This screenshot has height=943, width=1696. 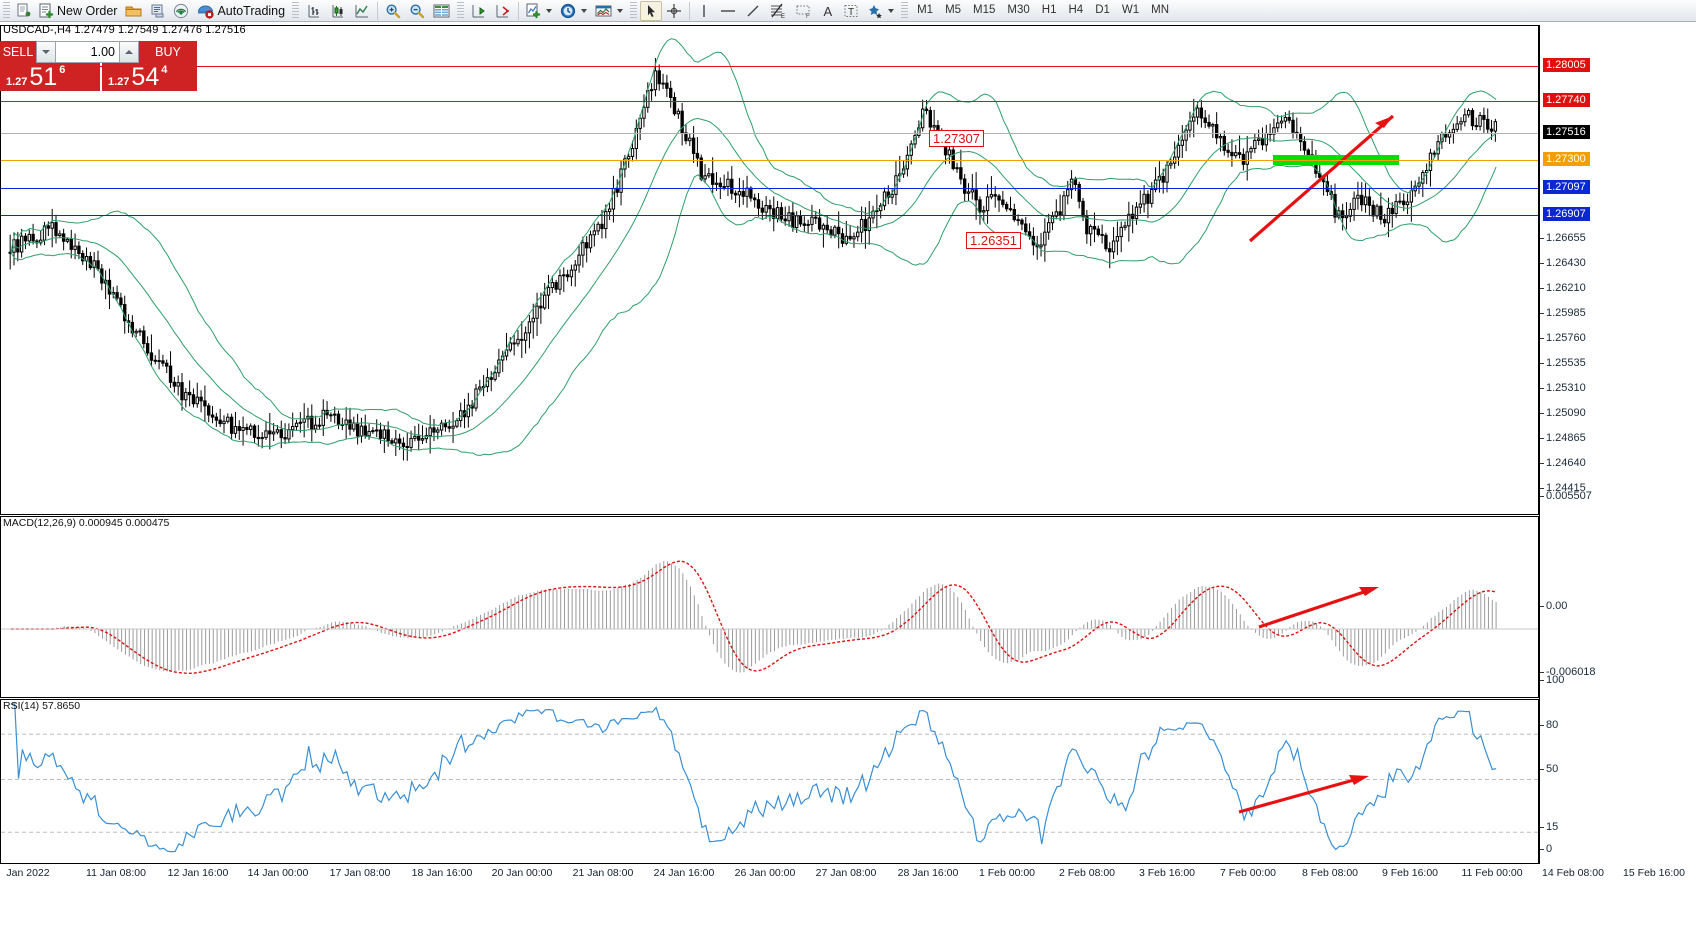 I want to click on chart-shift-icon-button, so click(x=503, y=11).